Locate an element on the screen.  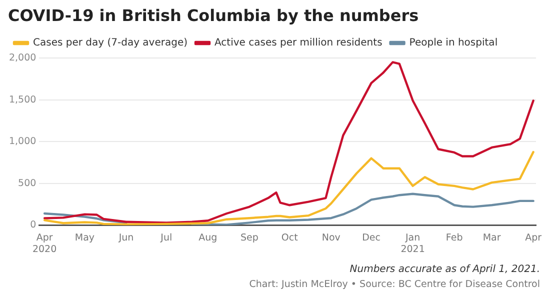
x-tick-label: Mar is located at coordinates (491, 238).